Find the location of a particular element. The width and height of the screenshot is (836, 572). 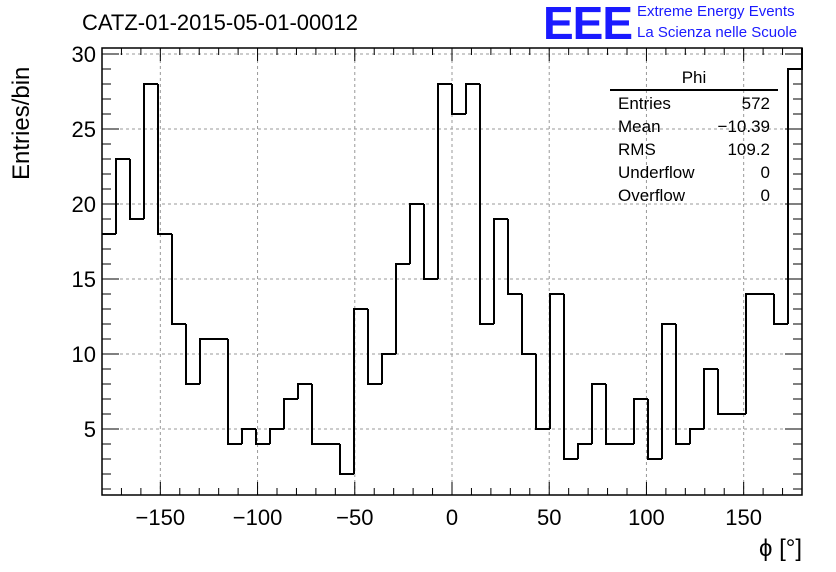

stats-row: RMS 109.2 is located at coordinates (694, 149).